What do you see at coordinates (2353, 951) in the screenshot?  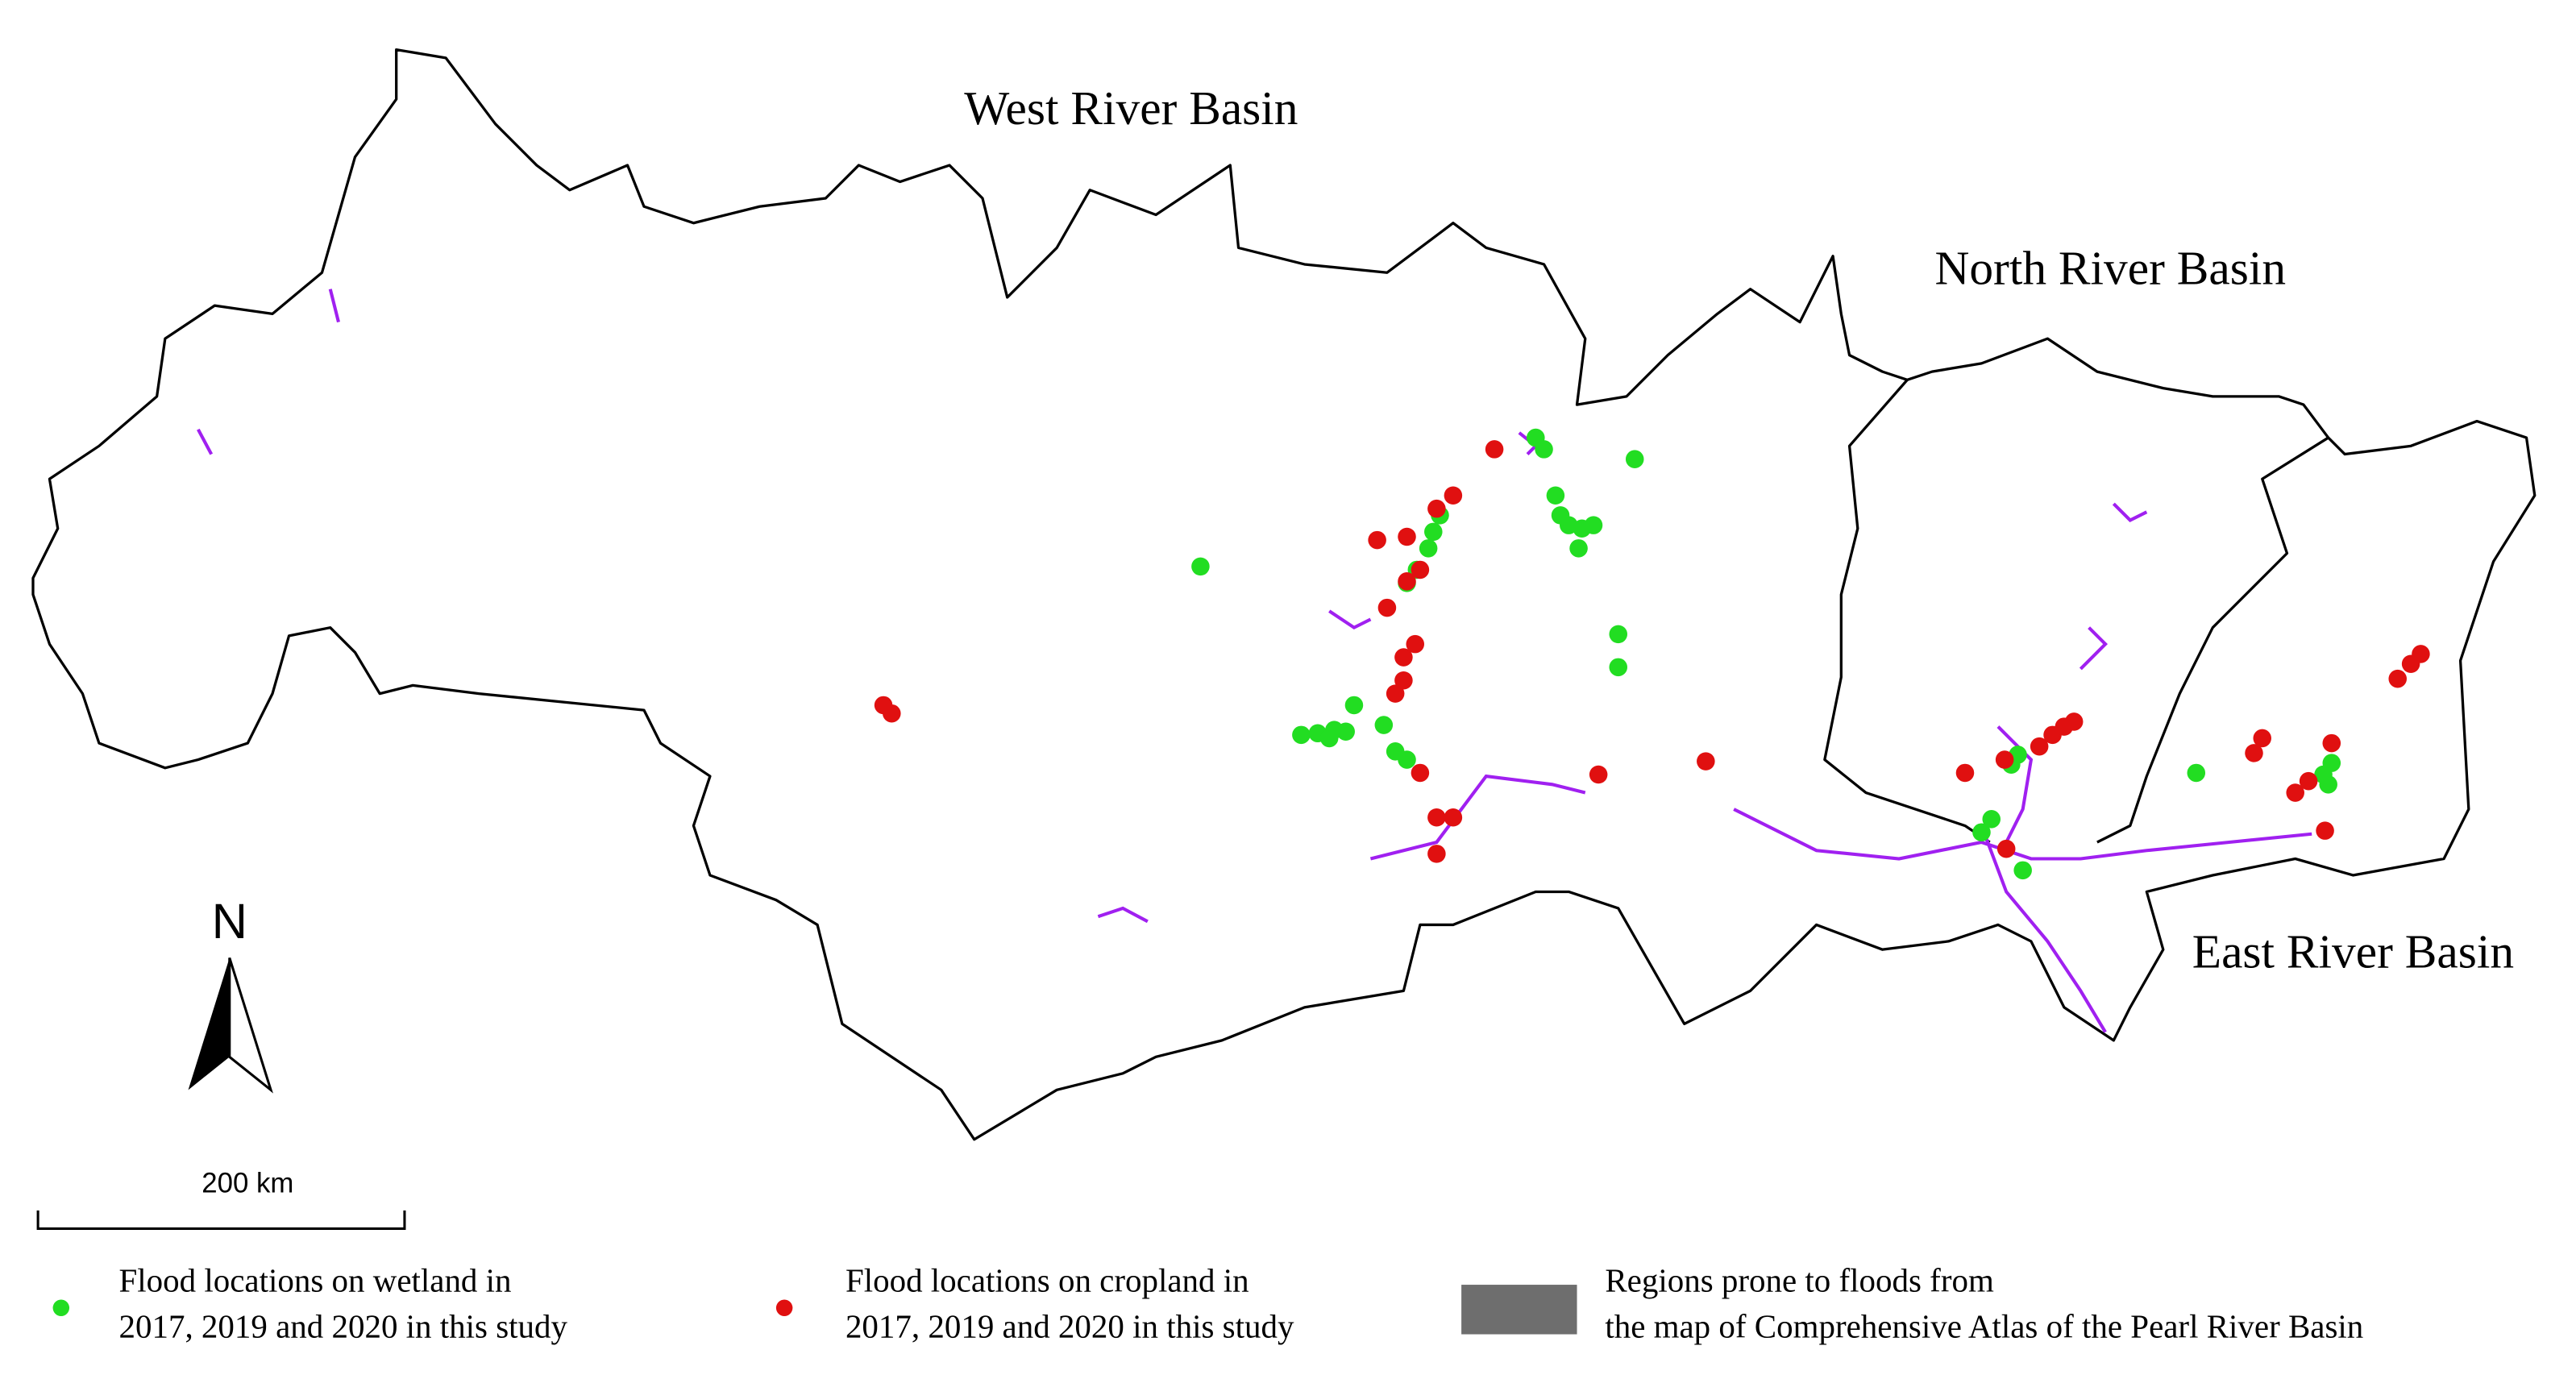 I see `basin-label: East River Basin` at bounding box center [2353, 951].